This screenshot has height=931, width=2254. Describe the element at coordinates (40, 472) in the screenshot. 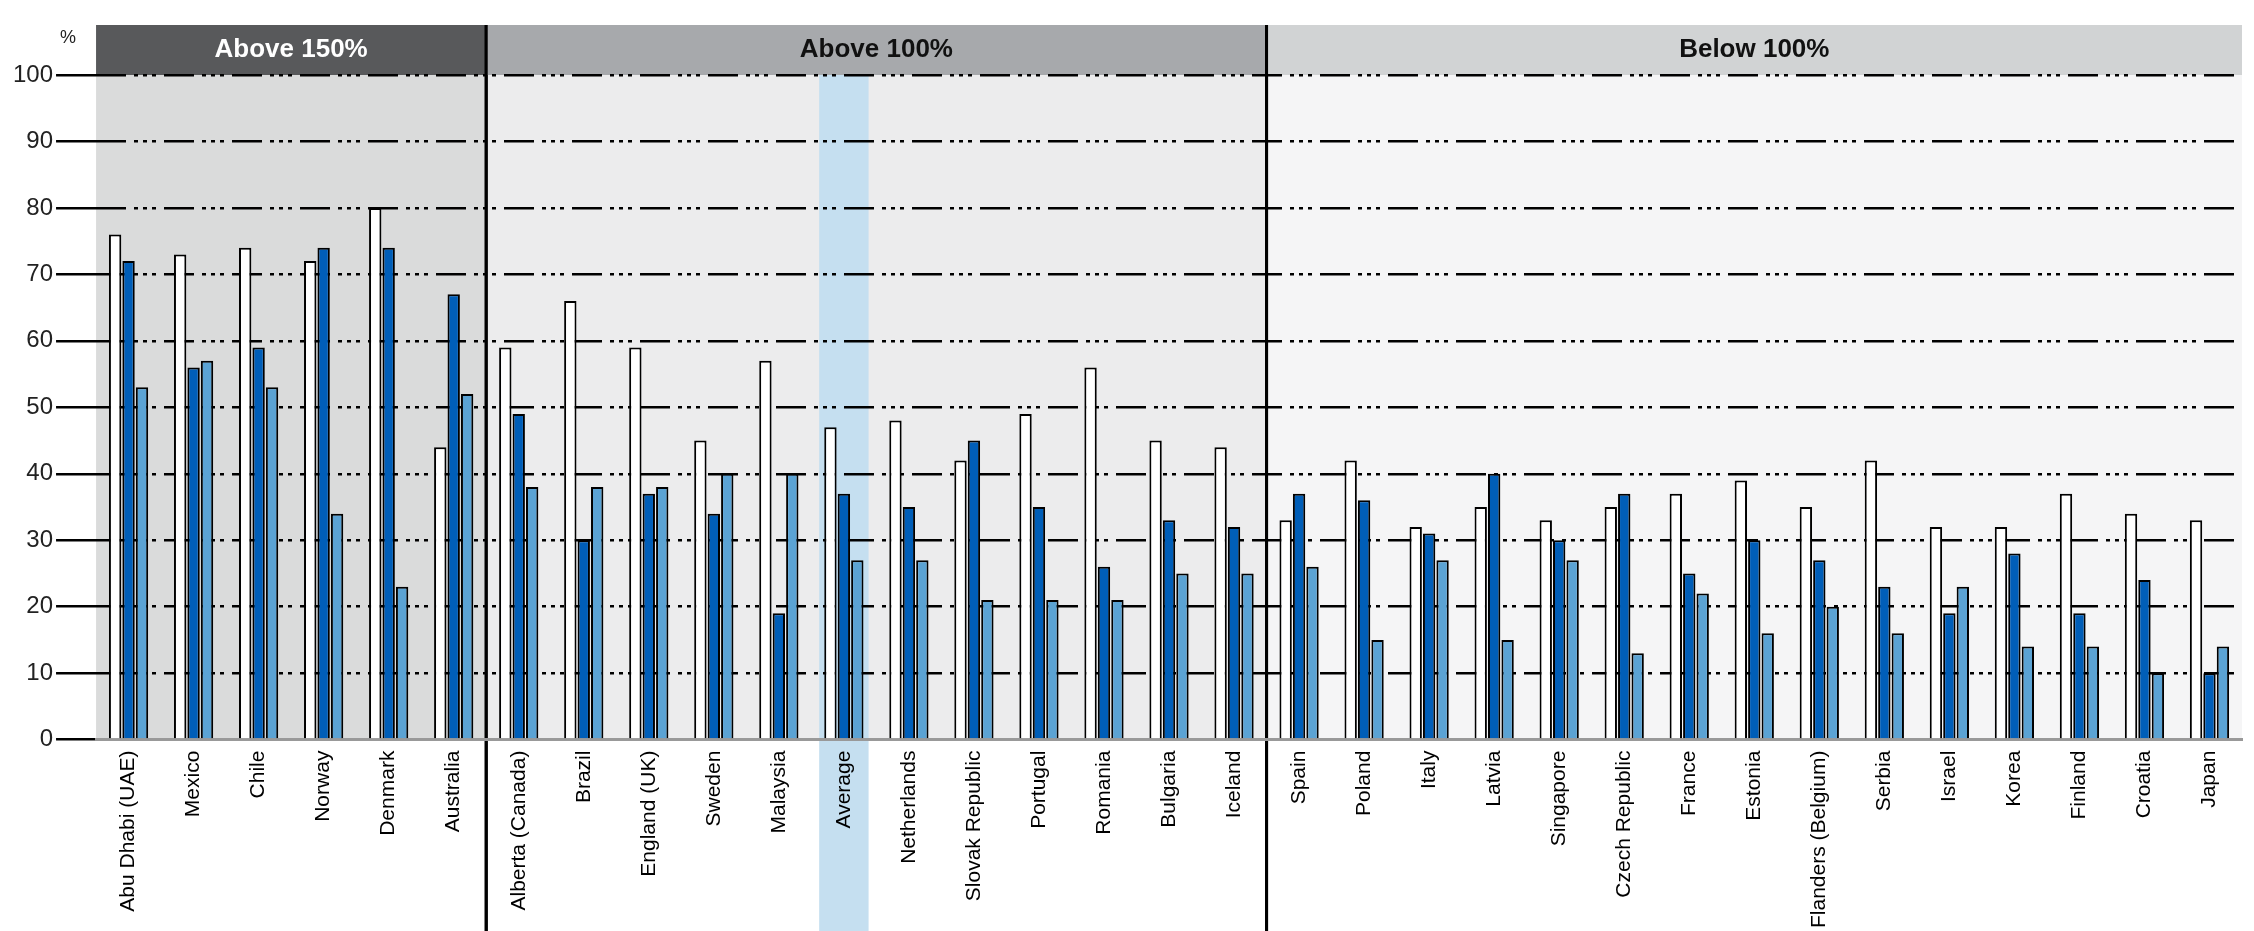

I see `y-tick-label: 40` at that location.